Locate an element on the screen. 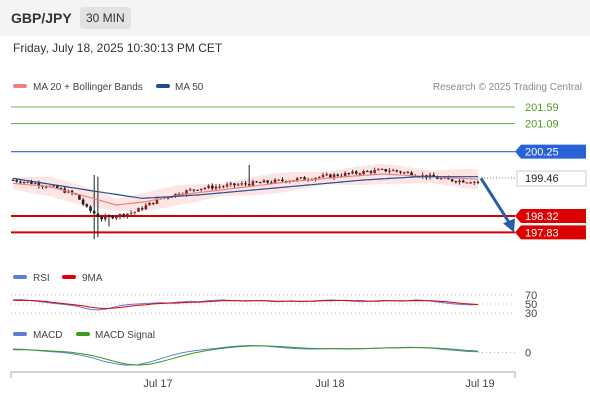 This screenshot has height=400, width=590. pivot-tag is located at coordinates (550, 151).